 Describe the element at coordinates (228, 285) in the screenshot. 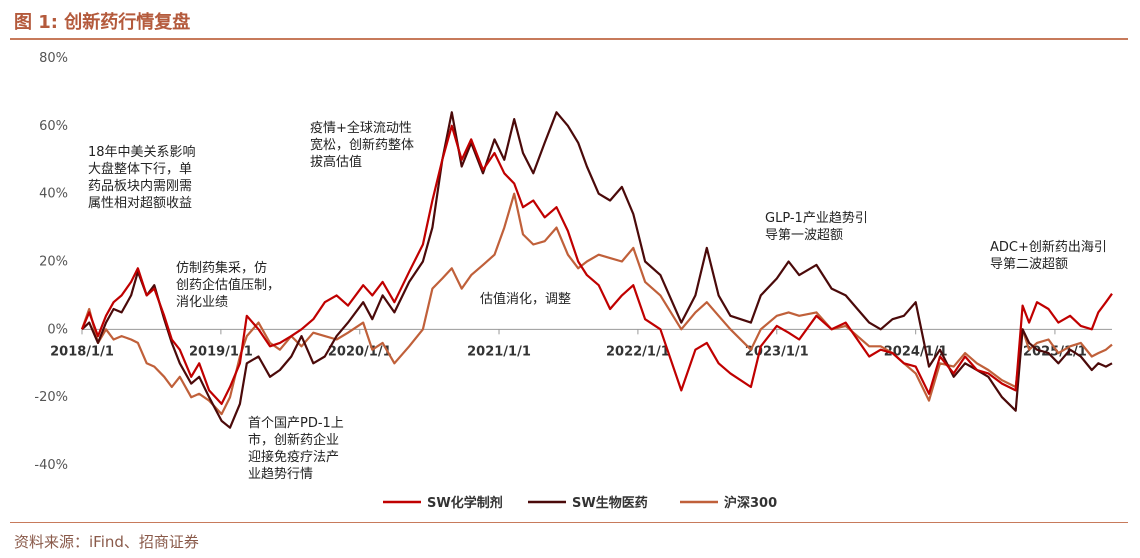

I see `annotation-line: 创药企估值压制，` at that location.